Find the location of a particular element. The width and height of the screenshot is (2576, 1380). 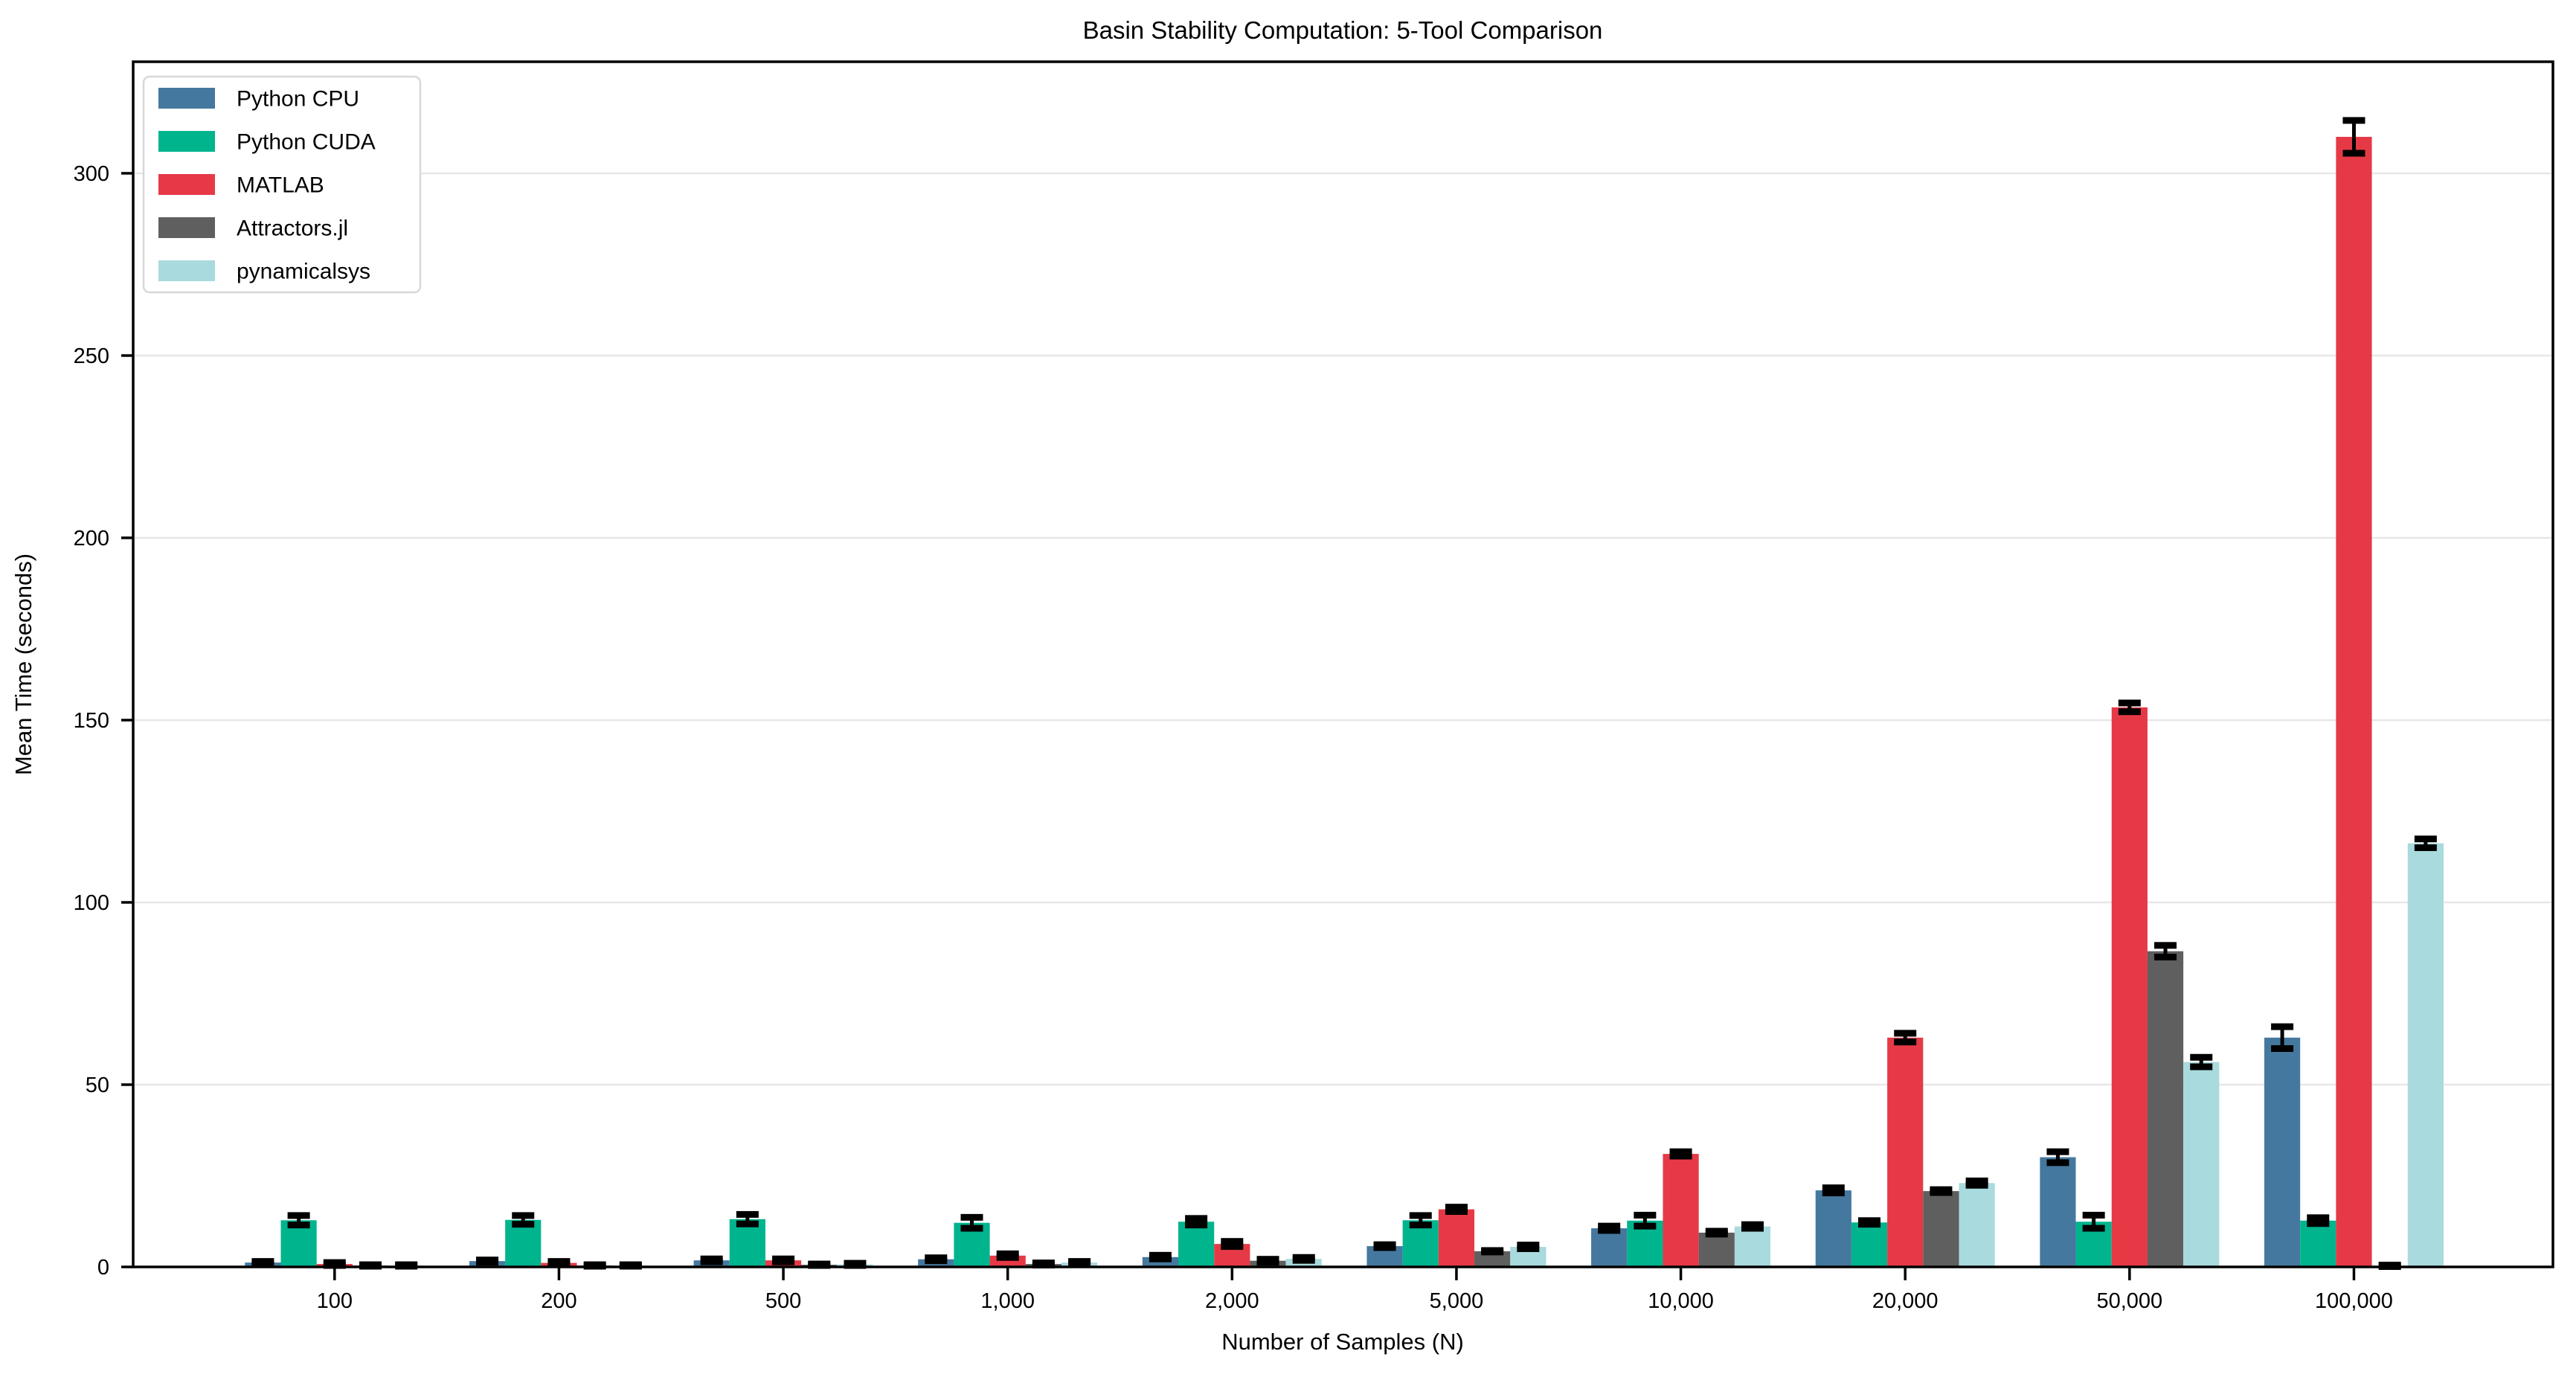

x-tick-label: 5,000 is located at coordinates (1457, 1301).